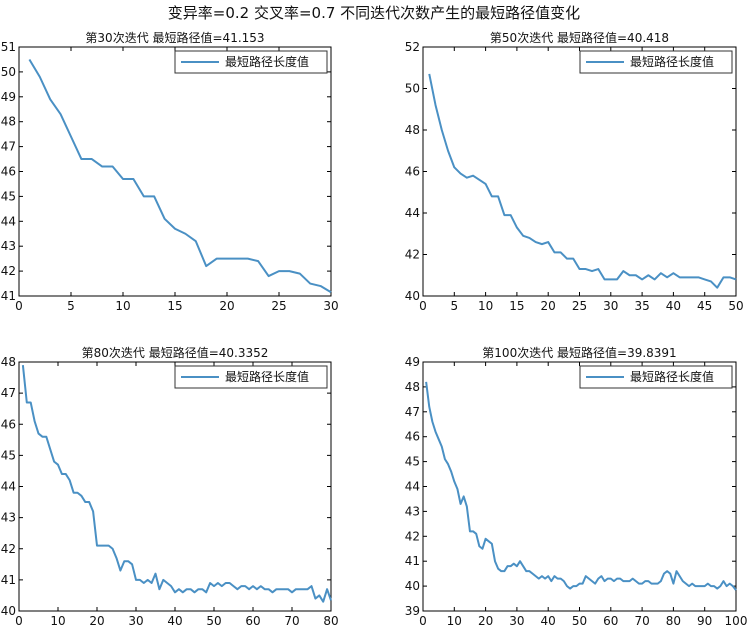 The height and width of the screenshot is (626, 748). Describe the element at coordinates (579, 37) in the screenshot. I see `chart-title: 第50次迭代 最短路径值=40.418` at that location.